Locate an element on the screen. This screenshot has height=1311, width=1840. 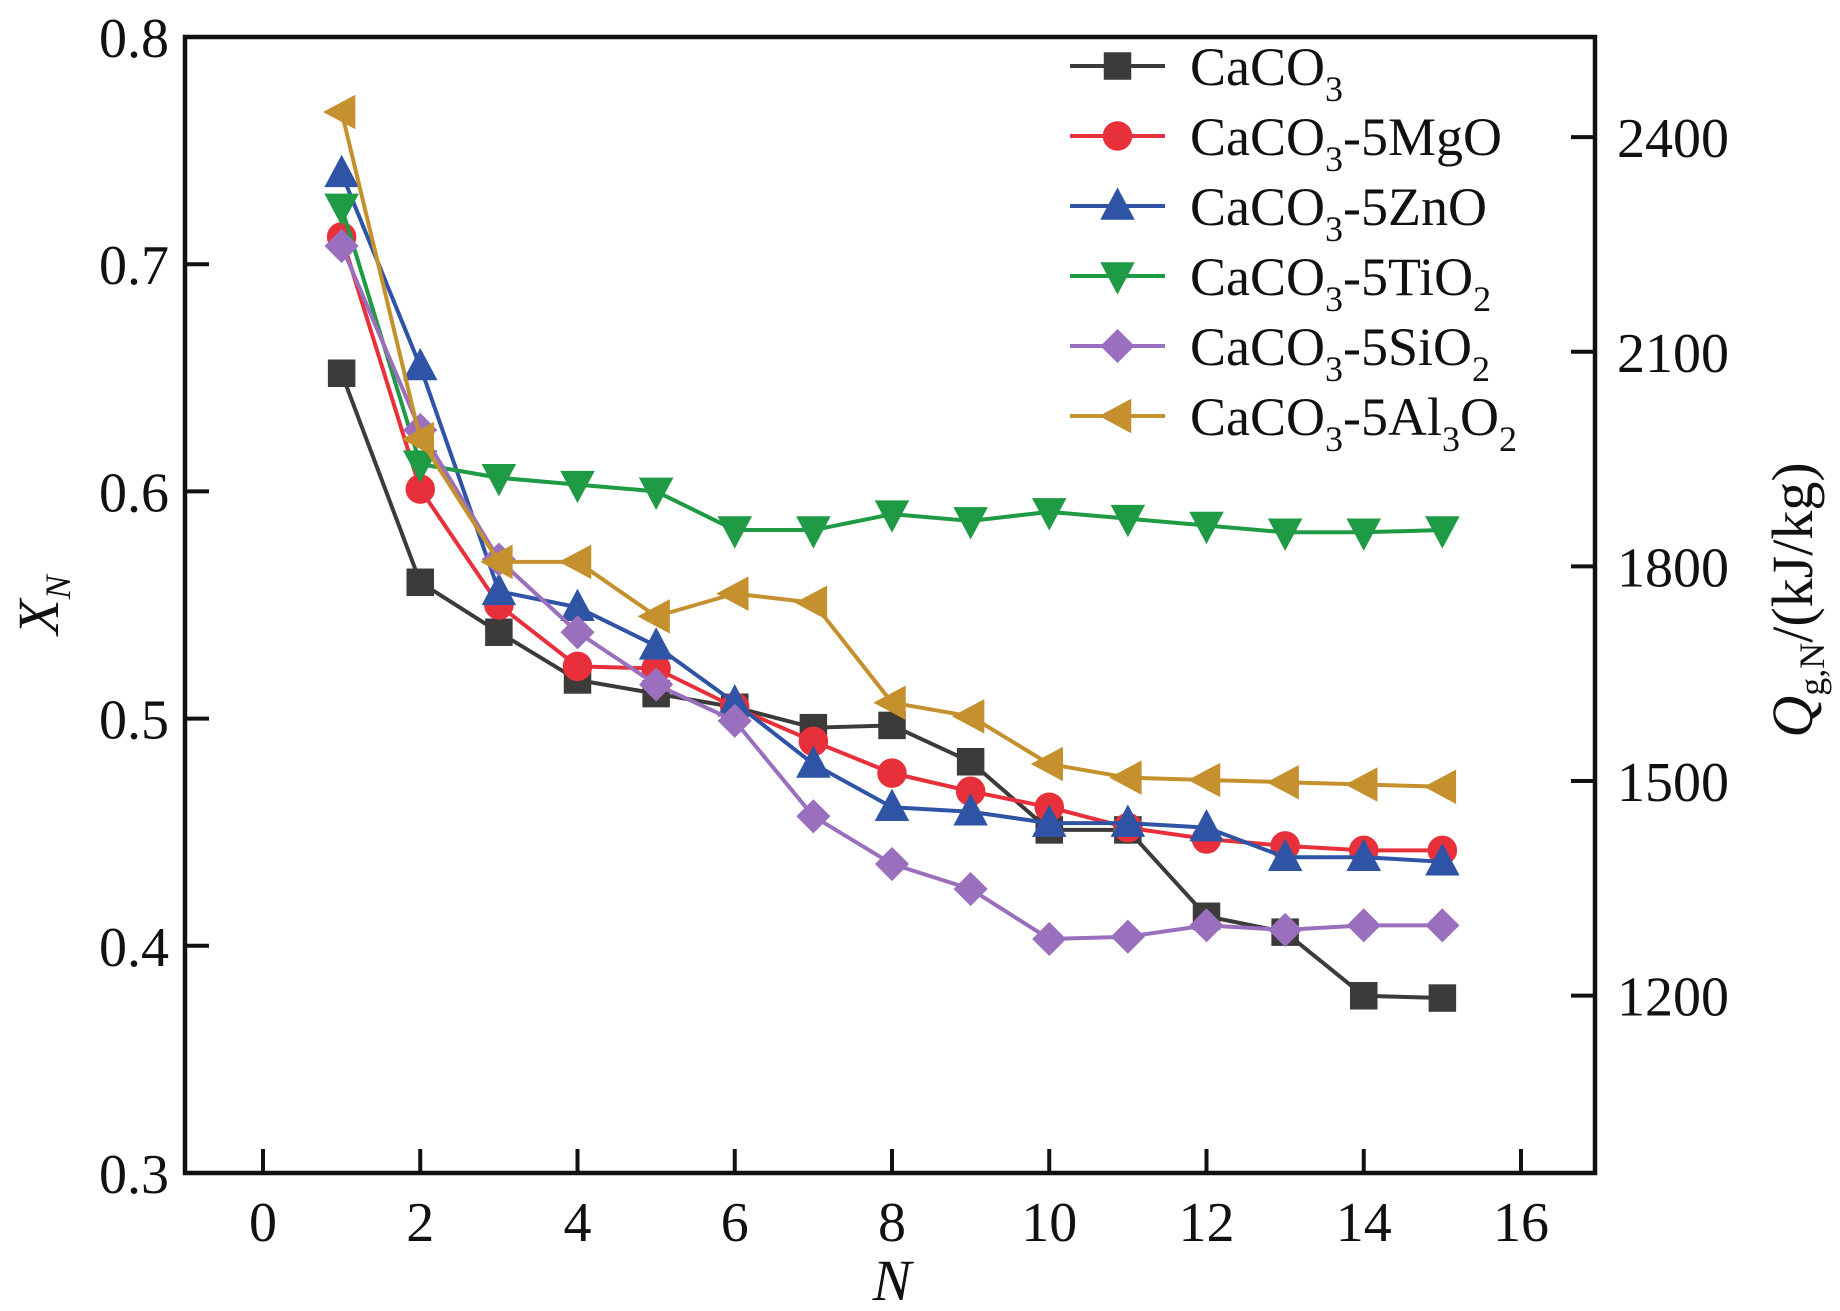
y-tick-label: 0.8 is located at coordinates (134, 39).